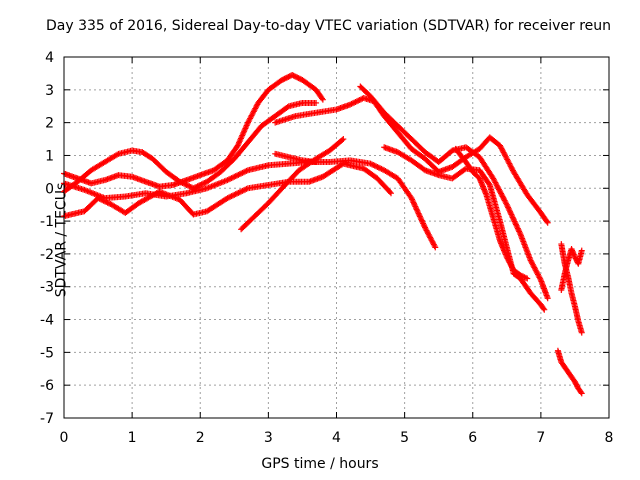 This screenshot has height=480, width=640. I want to click on series-s3, so click(250, 204).